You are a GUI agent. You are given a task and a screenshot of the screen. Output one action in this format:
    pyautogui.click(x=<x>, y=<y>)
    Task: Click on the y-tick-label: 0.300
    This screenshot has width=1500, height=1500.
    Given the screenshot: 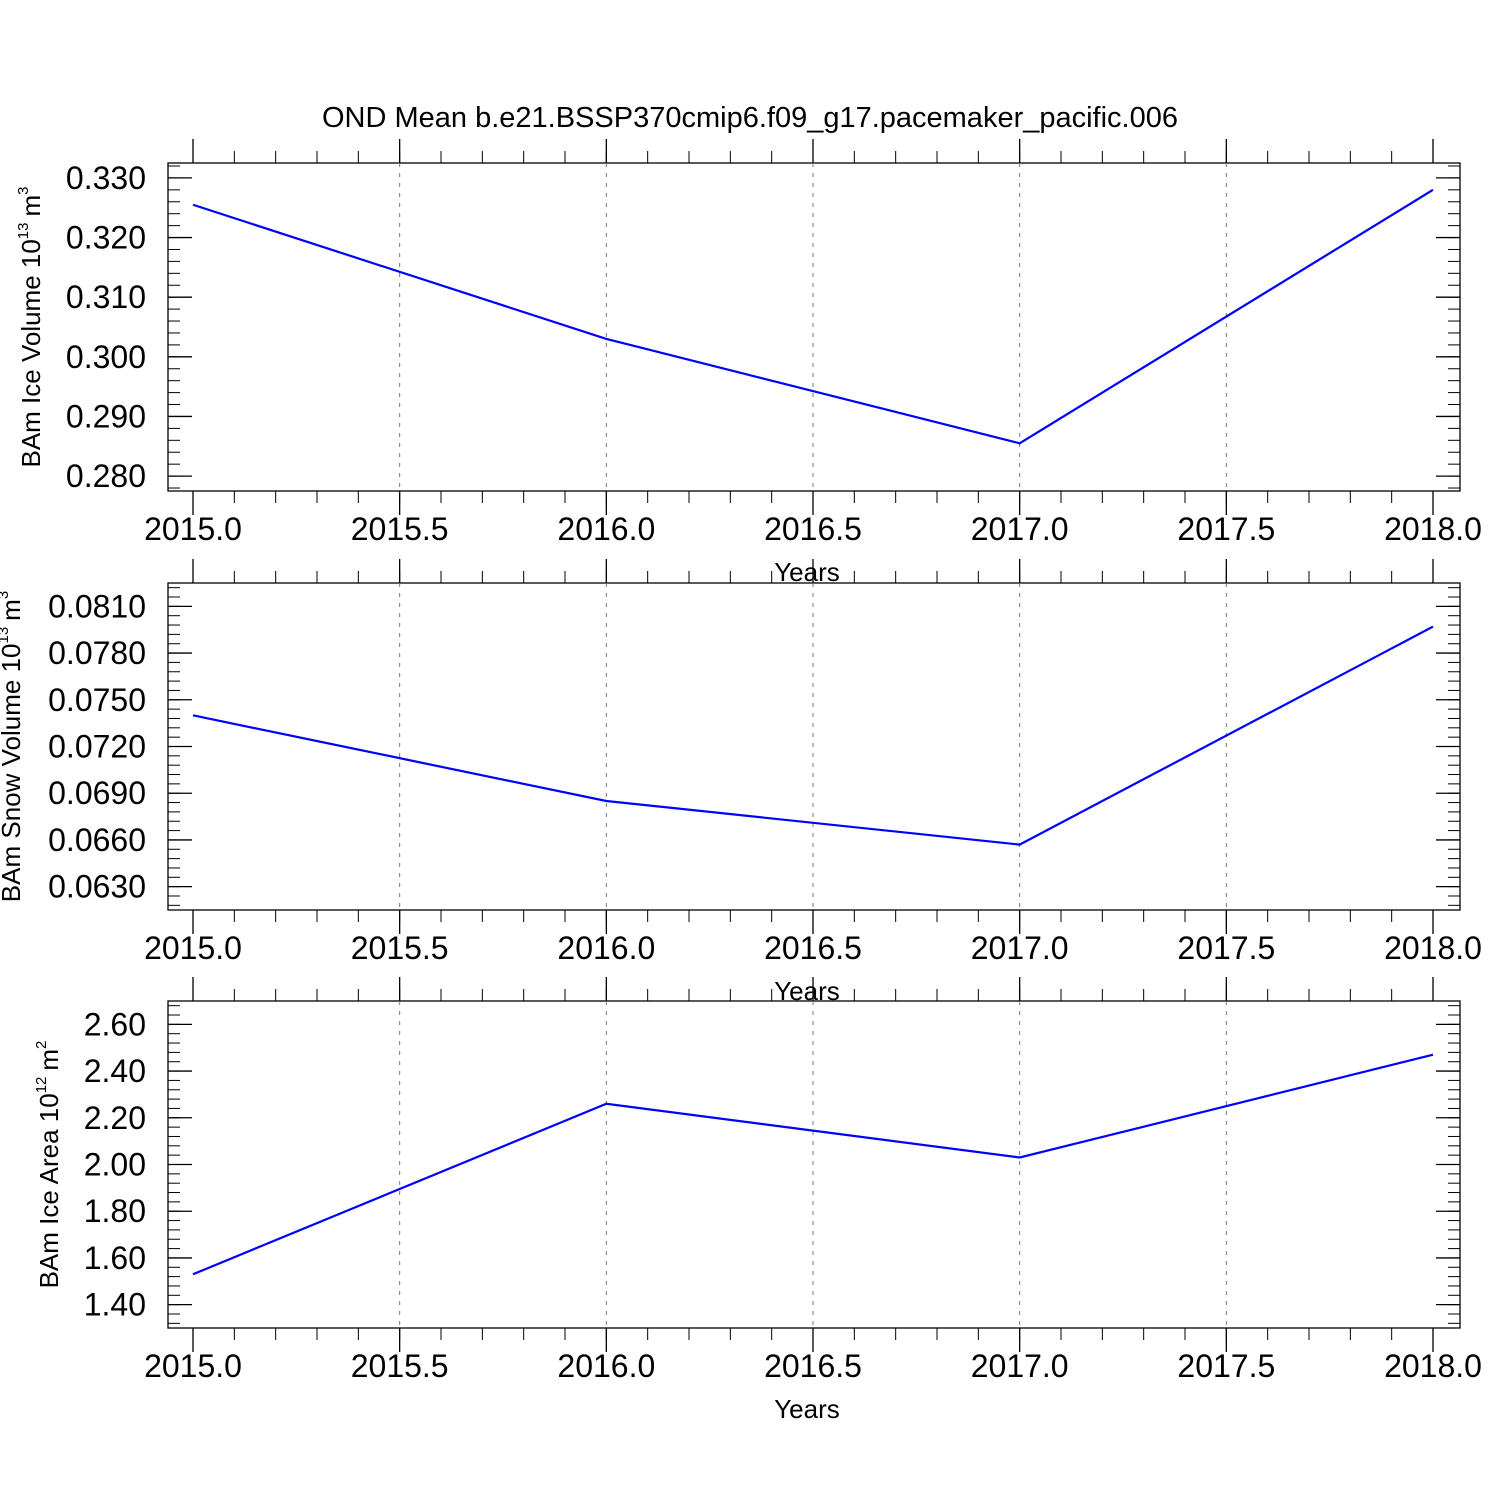 What is the action you would take?
    pyautogui.click(x=106, y=357)
    